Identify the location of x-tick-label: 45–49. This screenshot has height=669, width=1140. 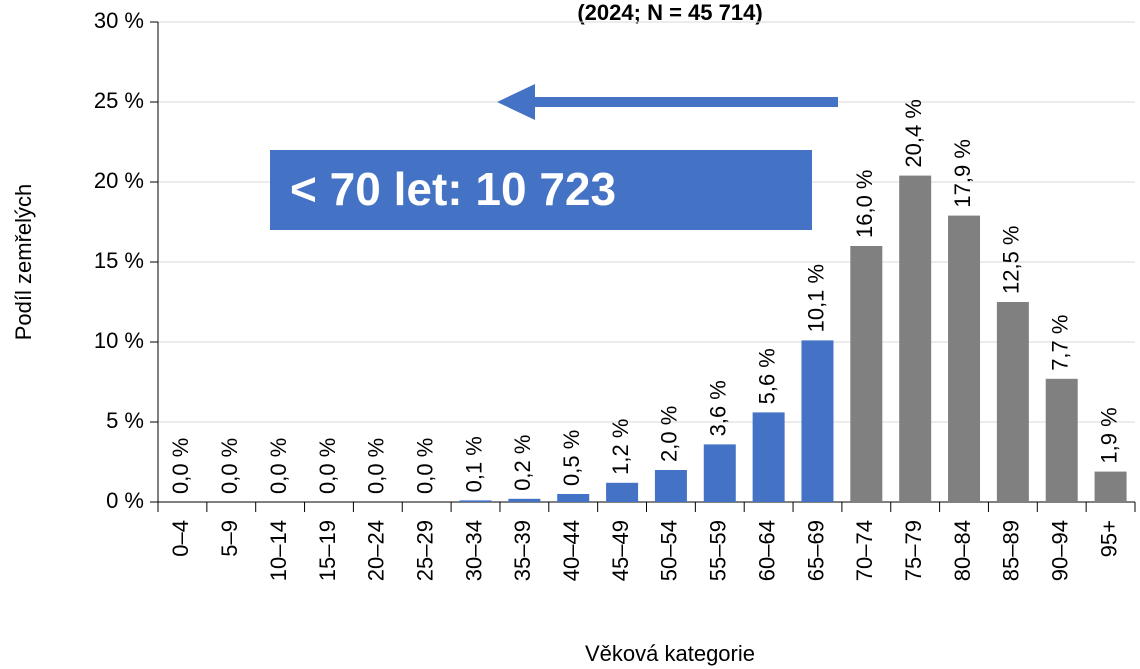
(620, 550).